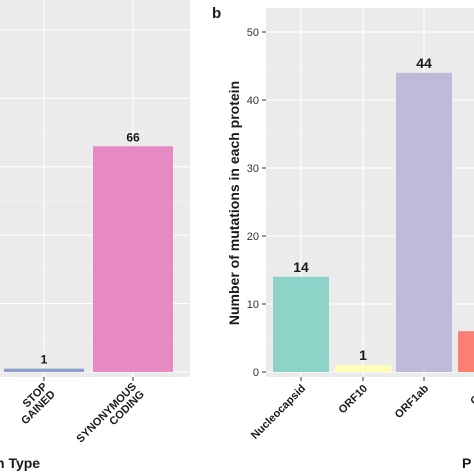 This screenshot has height=474, width=474. What do you see at coordinates (363, 368) in the screenshot?
I see `bar-orf10` at bounding box center [363, 368].